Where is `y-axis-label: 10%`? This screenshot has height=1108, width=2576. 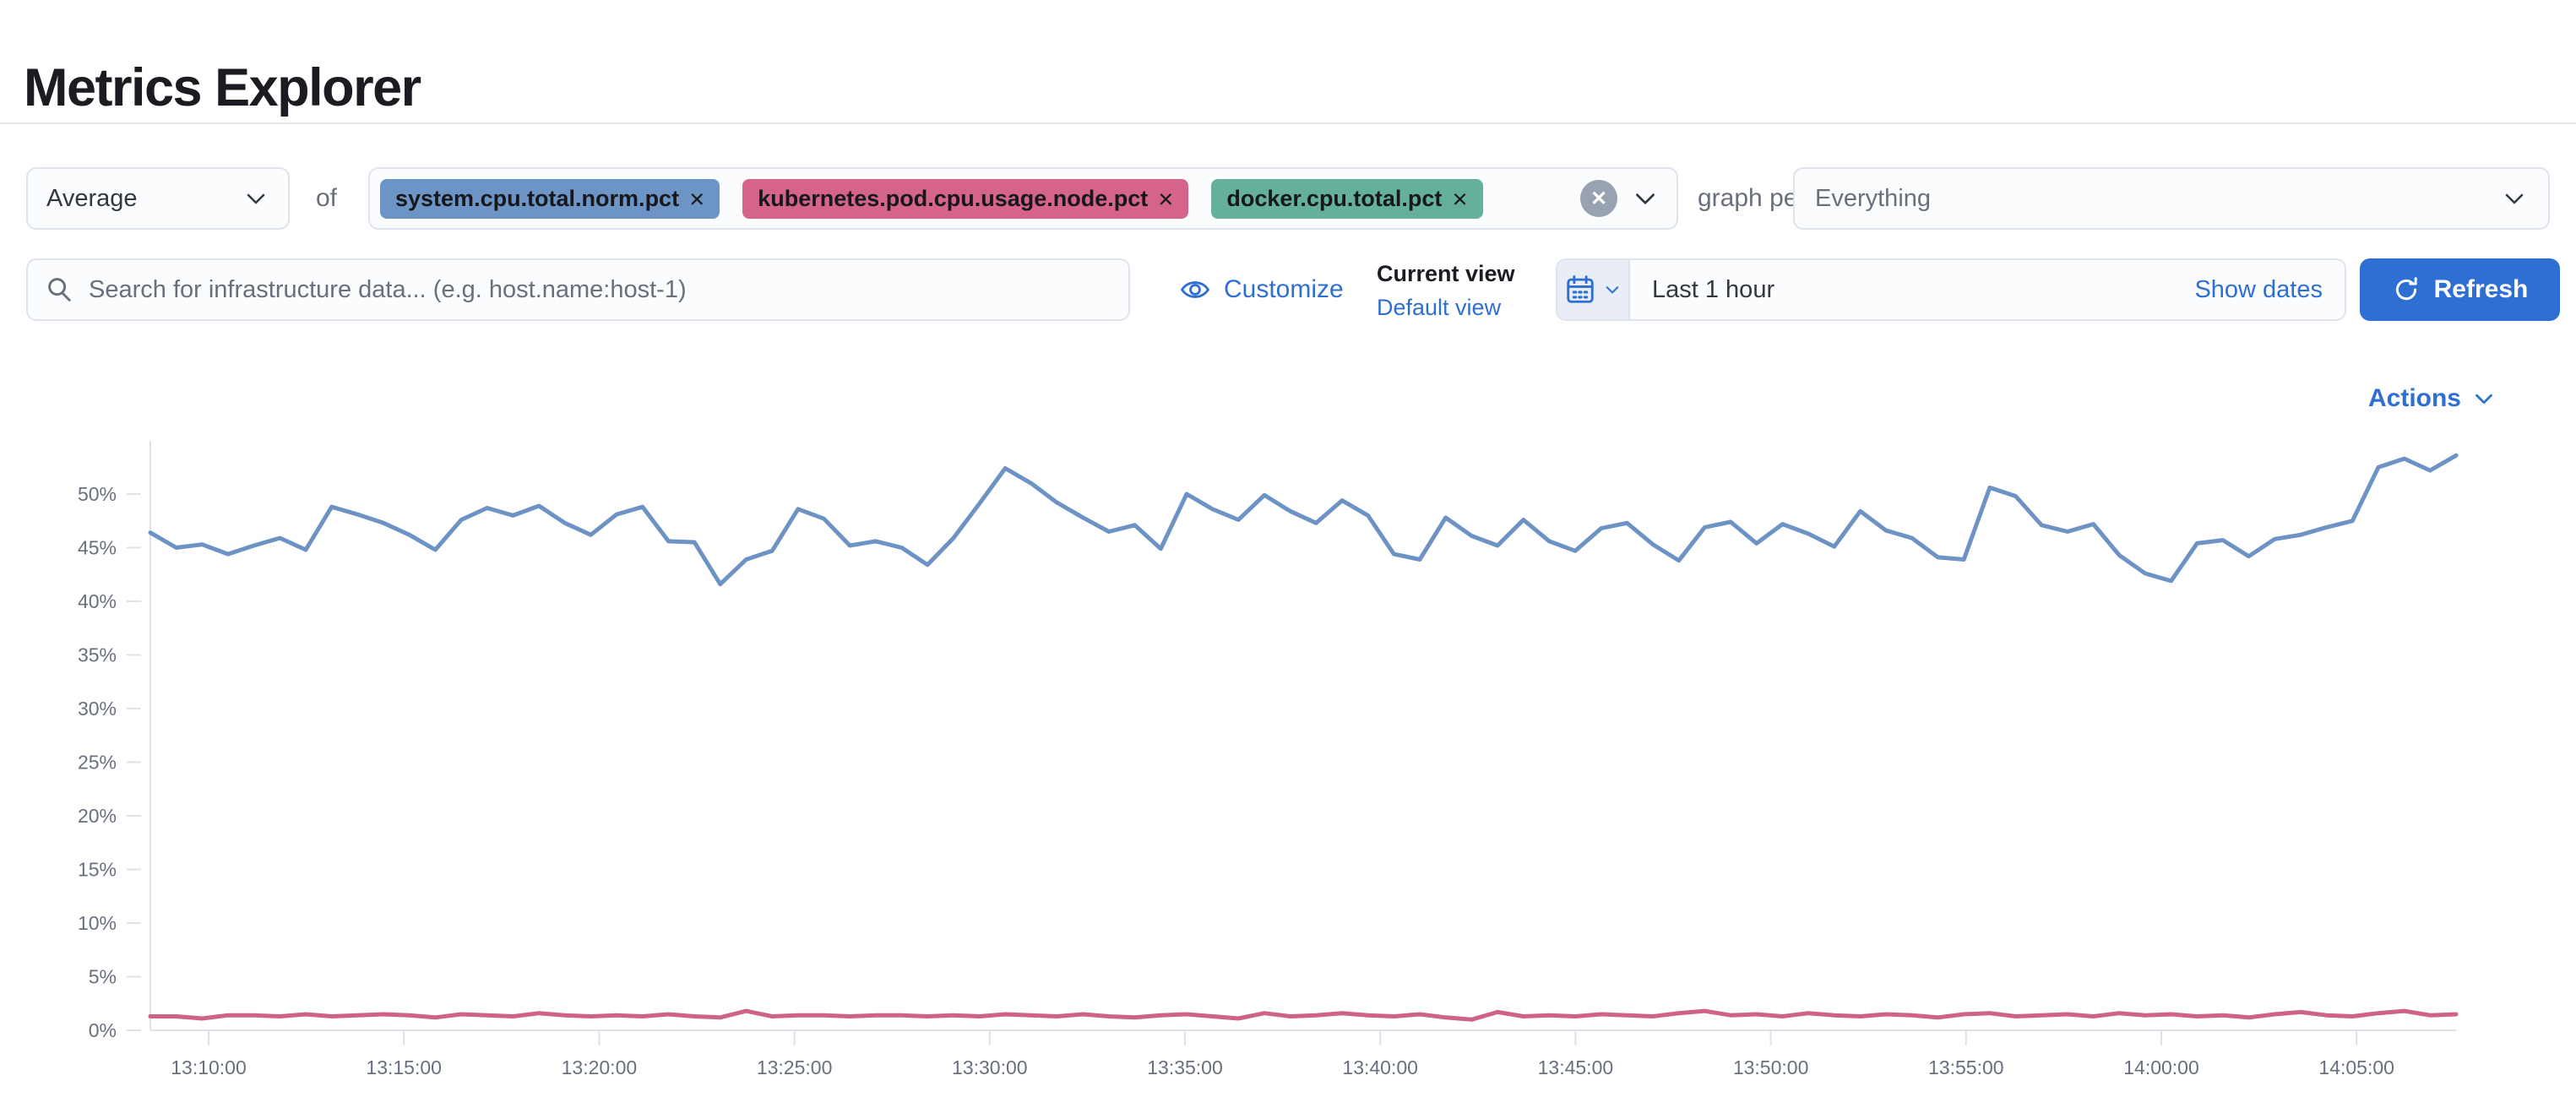
y-axis-label: 10% is located at coordinates (97, 923).